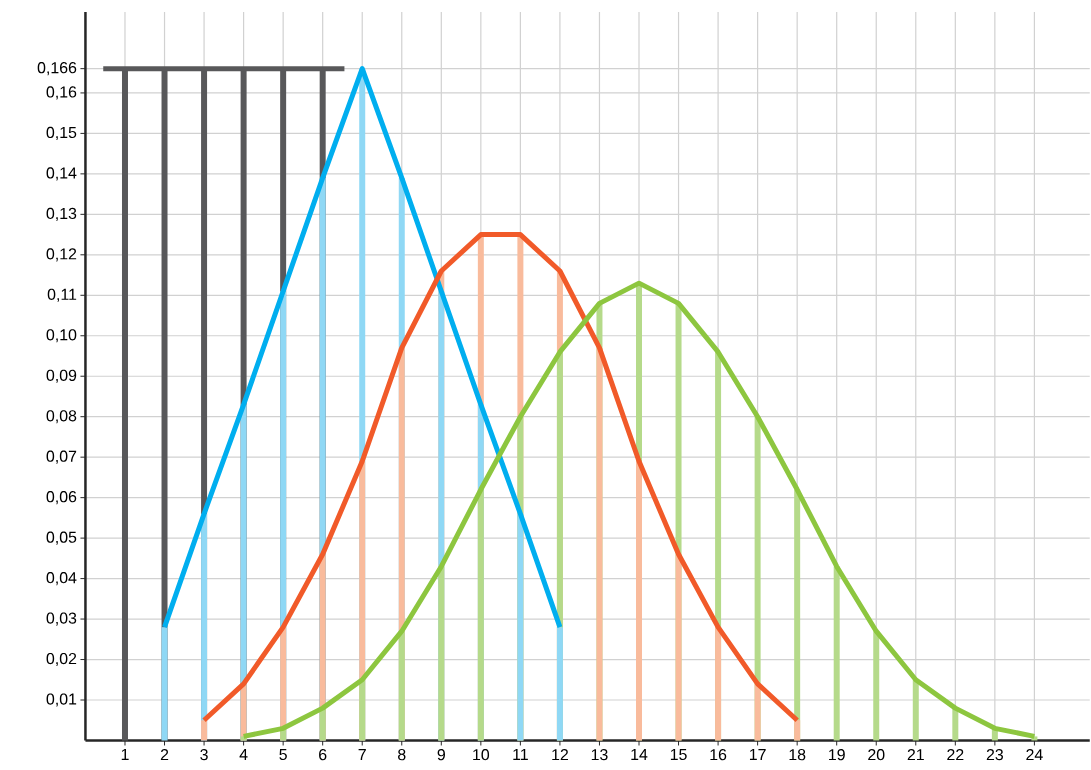 The width and height of the screenshot is (1091, 770). I want to click on x-tick-label: 7, so click(362, 754).